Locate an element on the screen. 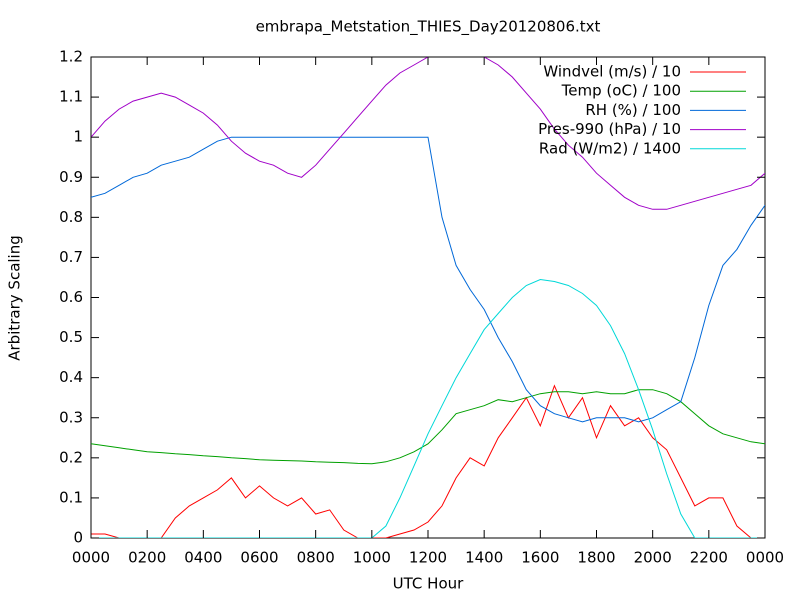 This screenshot has width=800, height=600. x-tick-label: 0400 is located at coordinates (203, 558).